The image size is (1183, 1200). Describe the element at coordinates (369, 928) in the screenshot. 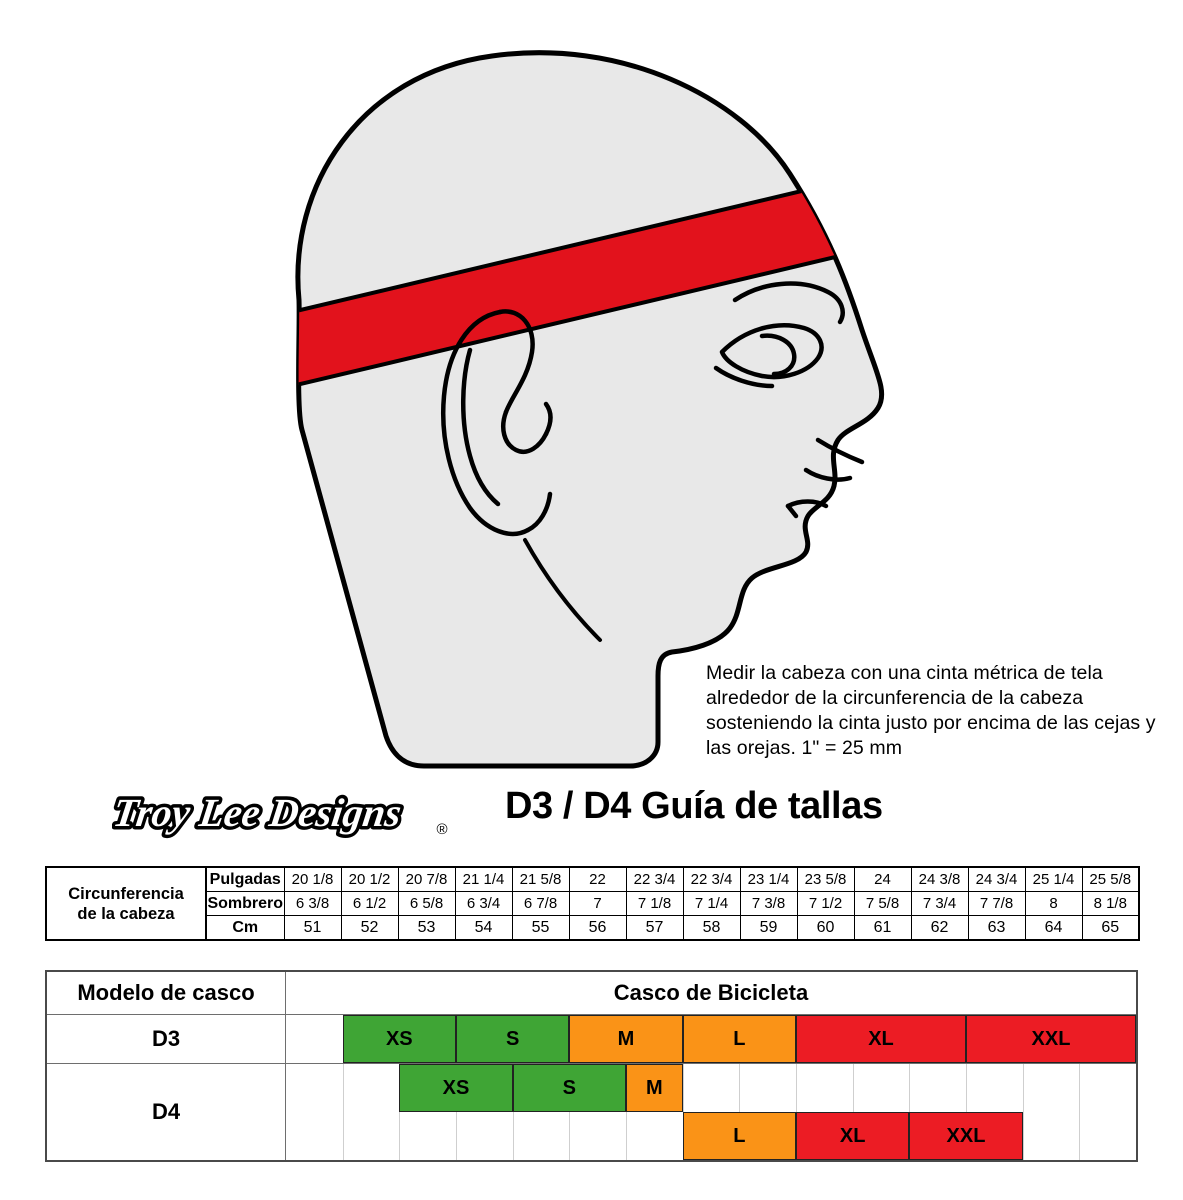

I see `measurement-cell: 52` at that location.